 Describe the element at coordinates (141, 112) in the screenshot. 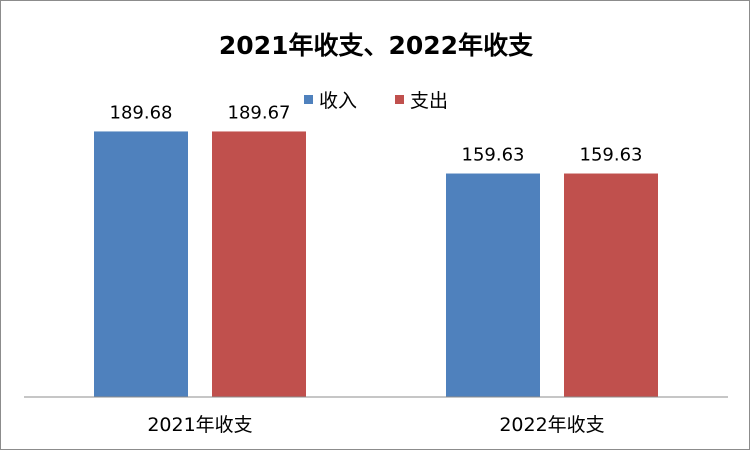

I see `data-label-income-0: 189.68` at that location.